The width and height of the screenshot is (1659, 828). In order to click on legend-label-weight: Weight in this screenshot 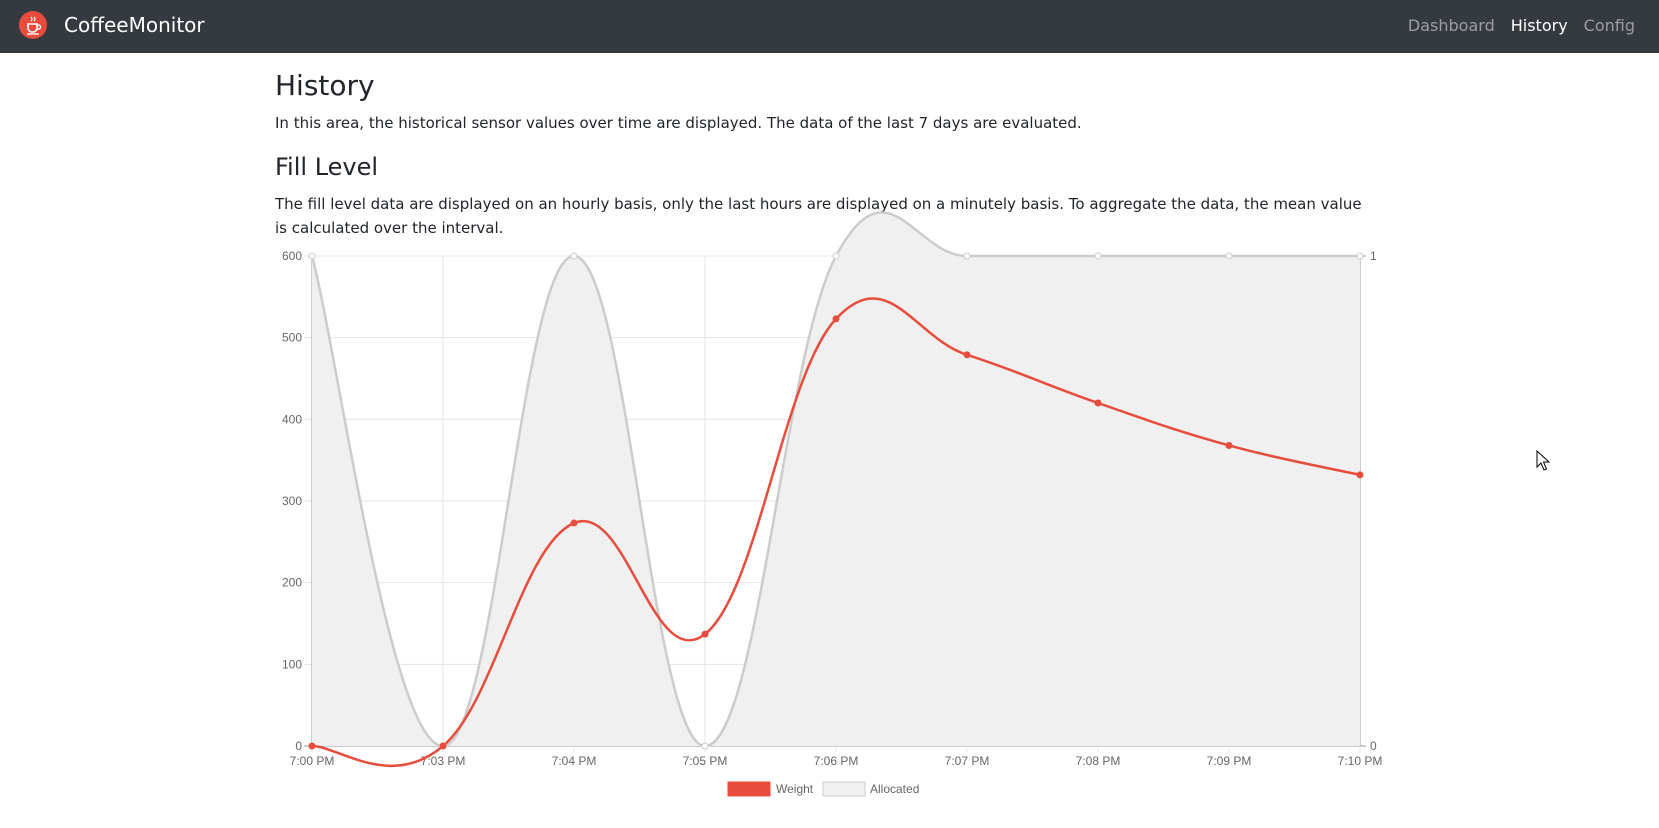, I will do `click(795, 789)`.